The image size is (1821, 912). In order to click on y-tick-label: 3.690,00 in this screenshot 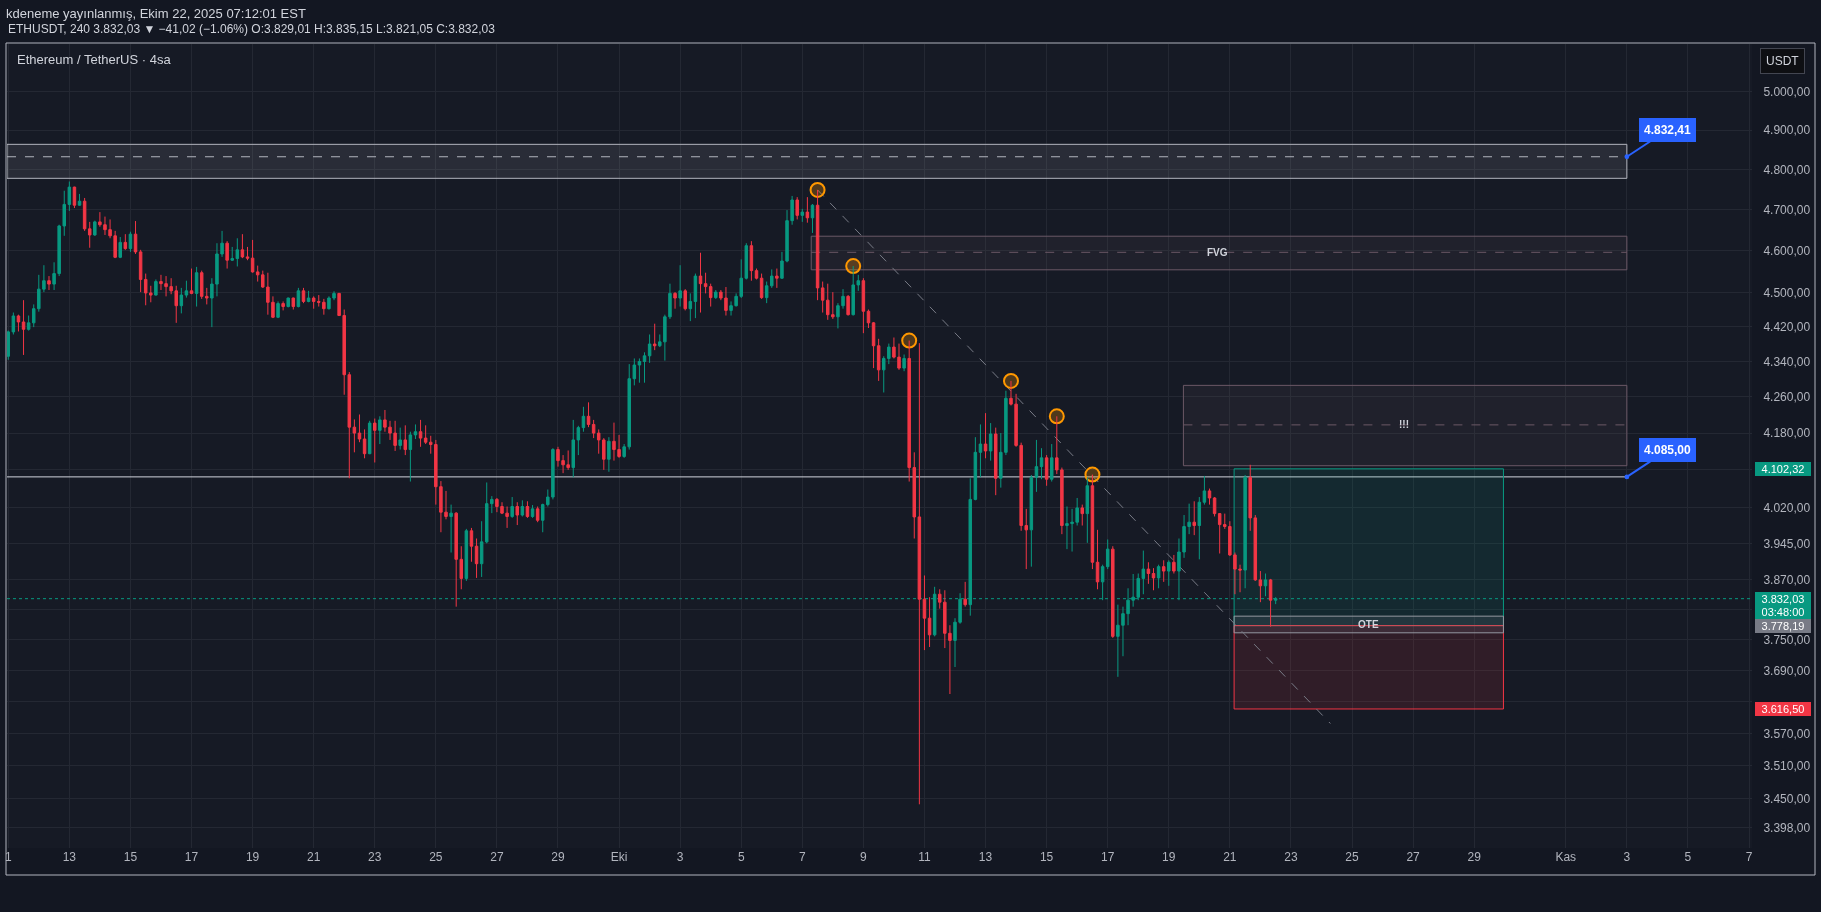, I will do `click(1787, 670)`.